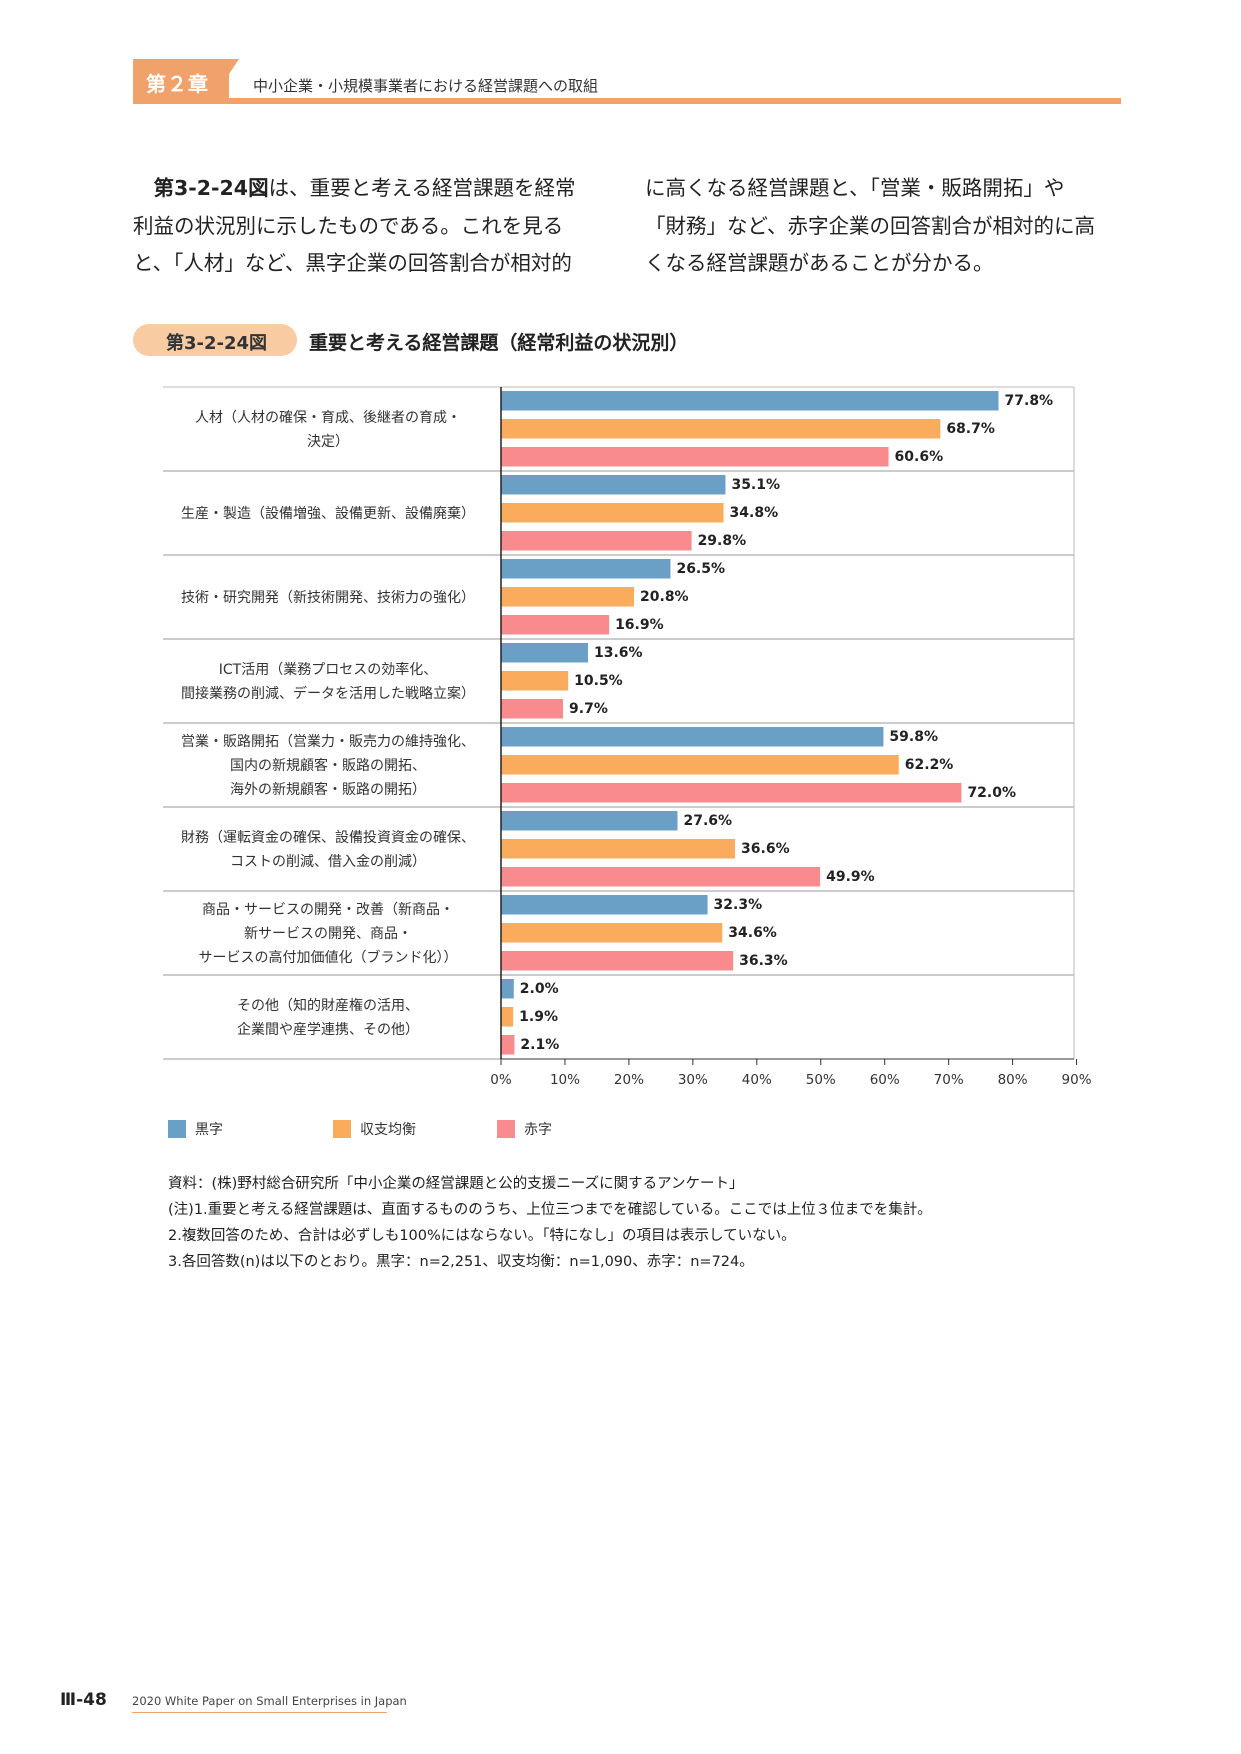  I want to click on header-rule, so click(627, 101).